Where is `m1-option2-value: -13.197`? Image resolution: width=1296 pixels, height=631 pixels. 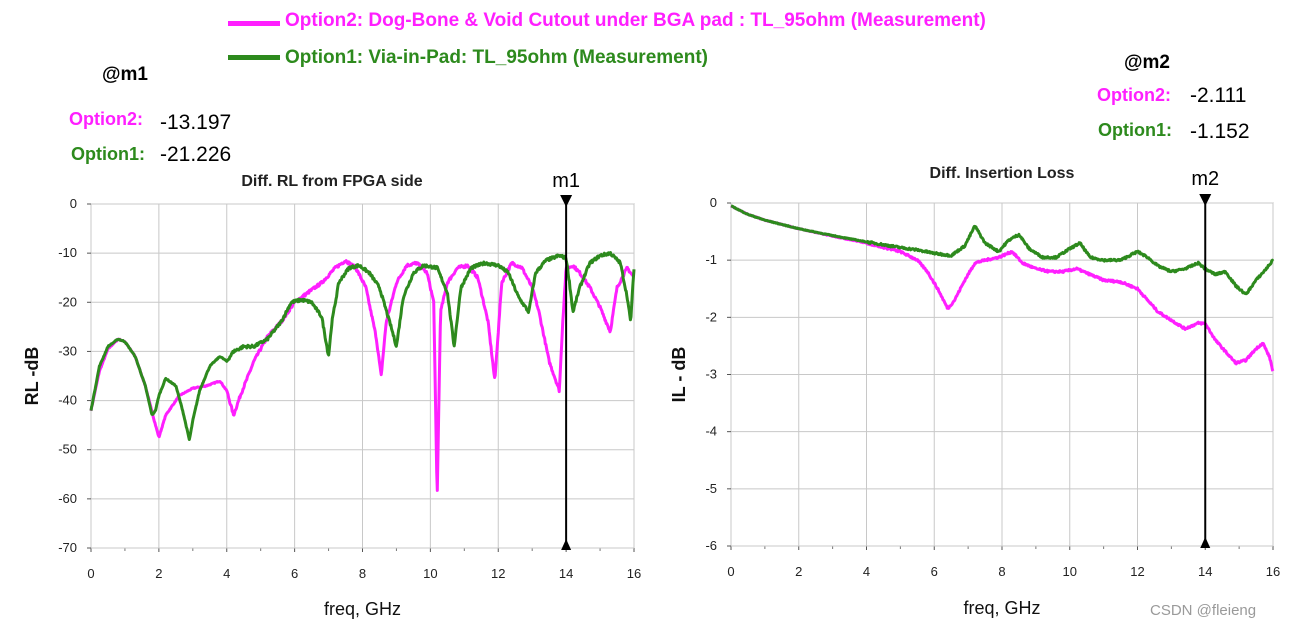 m1-option2-value: -13.197 is located at coordinates (196, 122).